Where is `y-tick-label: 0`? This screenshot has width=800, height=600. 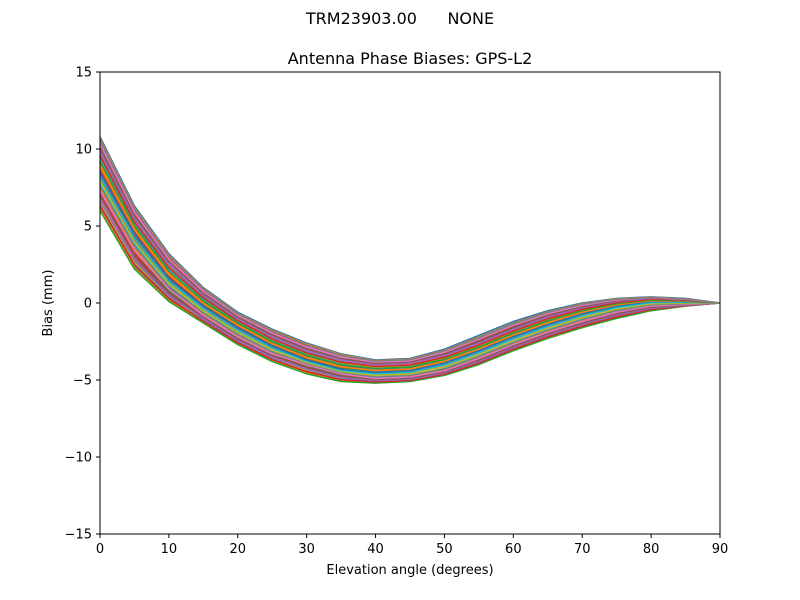 y-tick-label: 0 is located at coordinates (88, 304).